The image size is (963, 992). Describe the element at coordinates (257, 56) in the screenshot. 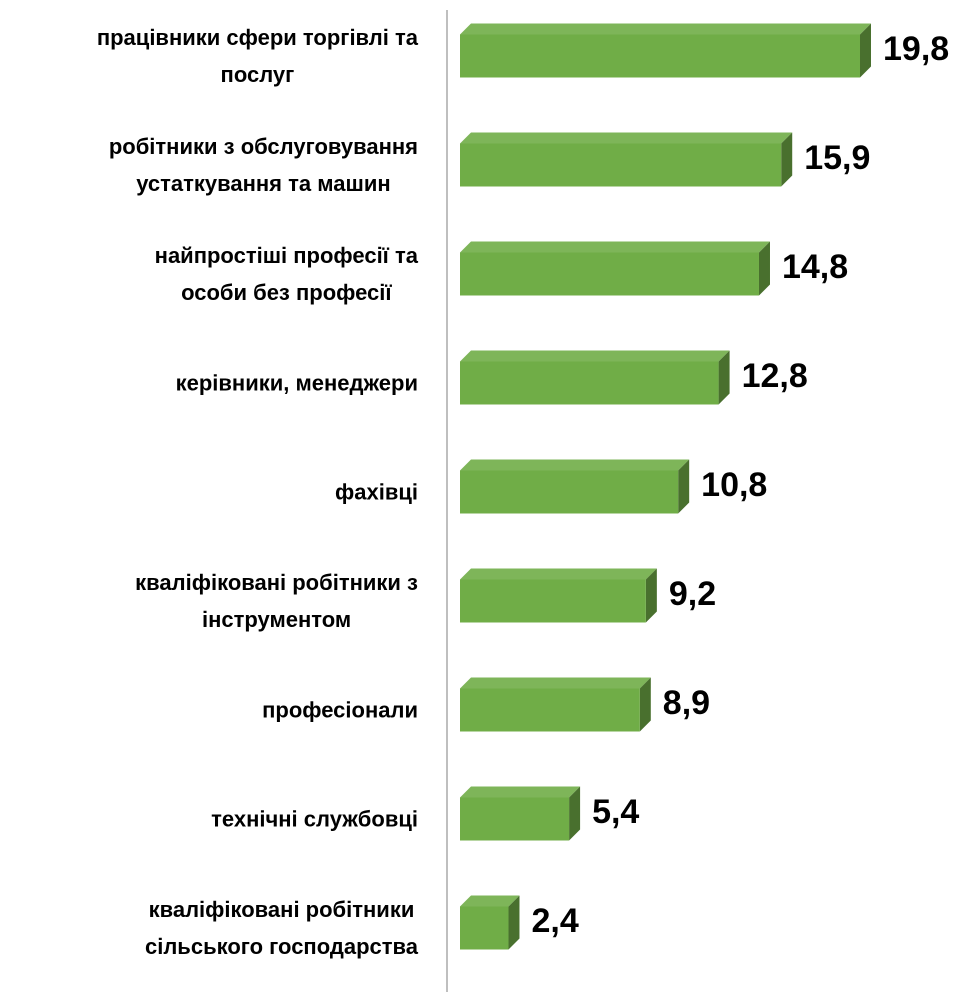

I see `category-label: працівники сфери торгівлі та послуг` at that location.